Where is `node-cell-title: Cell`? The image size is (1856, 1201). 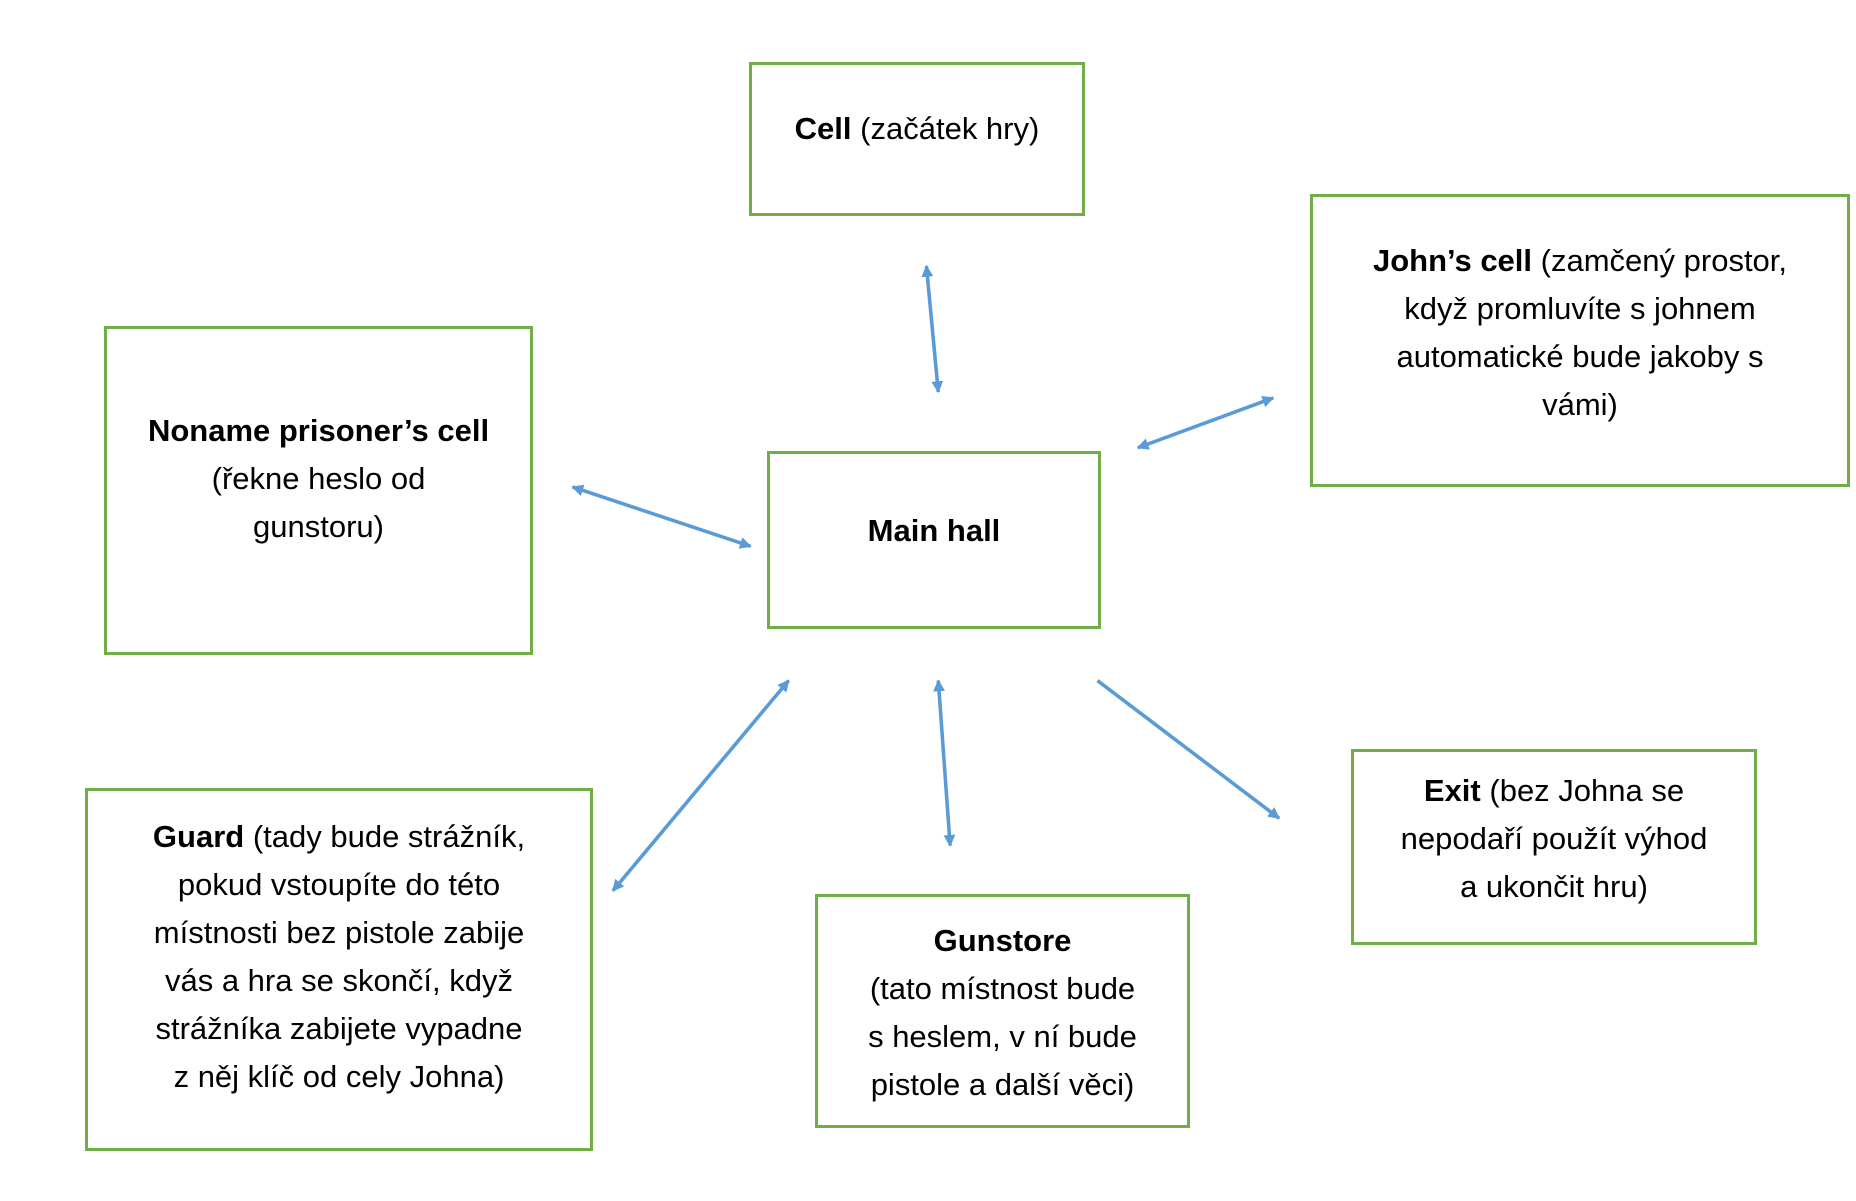
node-cell-title: Cell is located at coordinates (823, 128).